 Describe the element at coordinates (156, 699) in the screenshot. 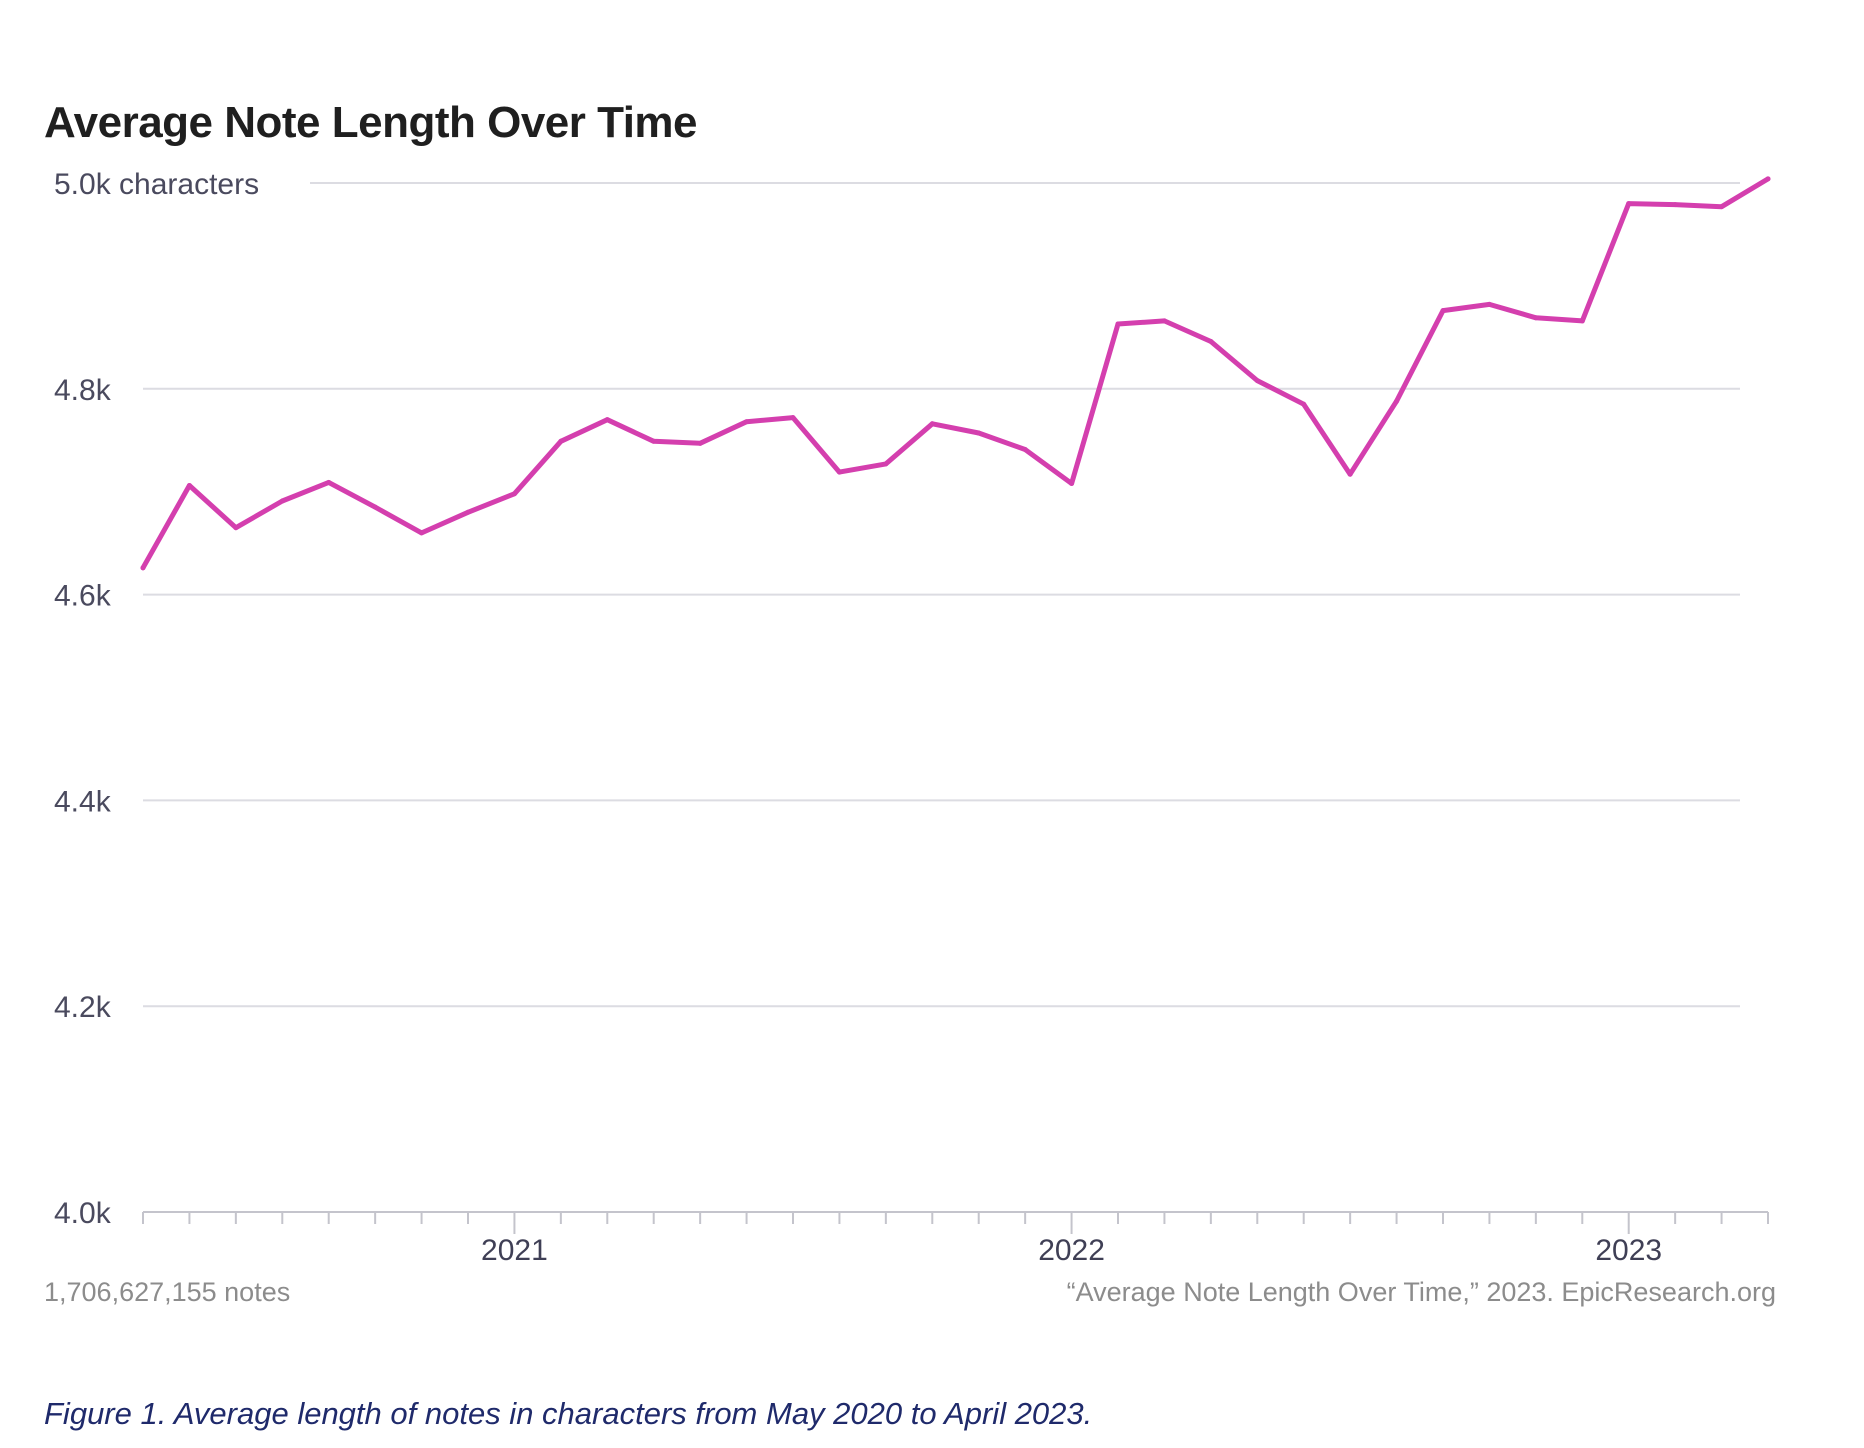

I see `y-axis-tick-labels: 4.0k 4.2k 4.4k 4.6k 4.8k 5.0k characters` at that location.